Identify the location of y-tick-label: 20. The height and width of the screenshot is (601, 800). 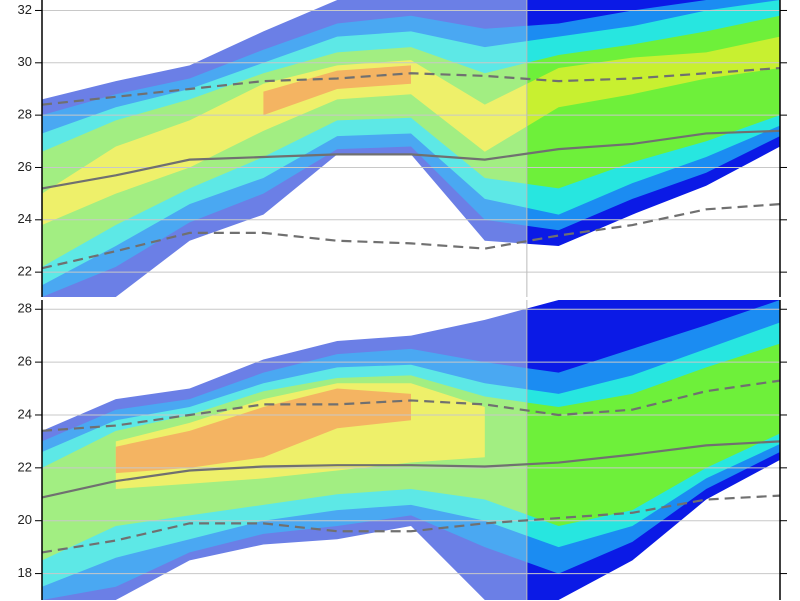
(25, 519).